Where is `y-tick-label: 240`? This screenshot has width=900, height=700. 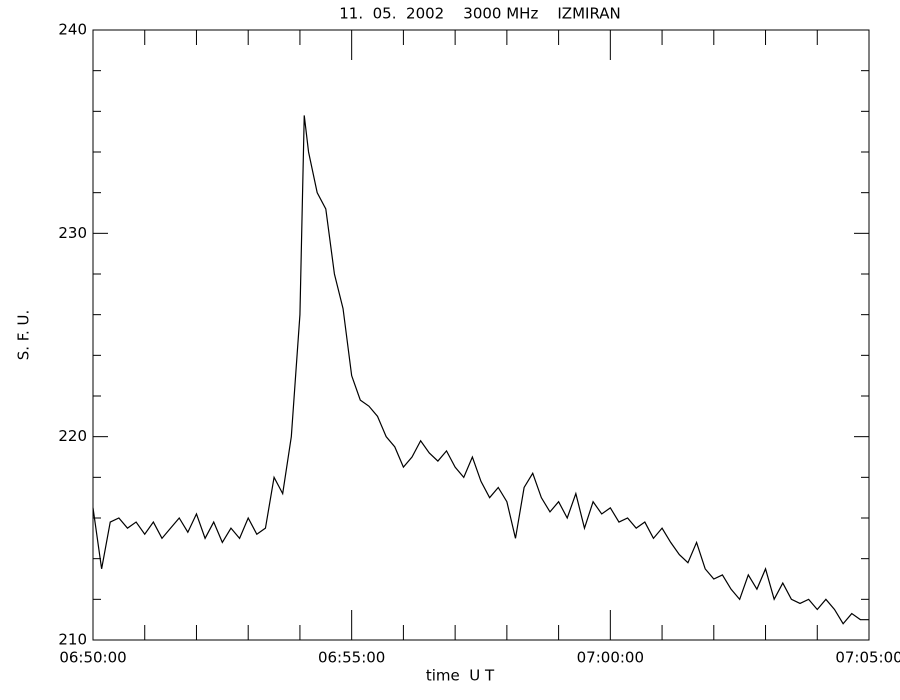
y-tick-label: 240 is located at coordinates (72, 30).